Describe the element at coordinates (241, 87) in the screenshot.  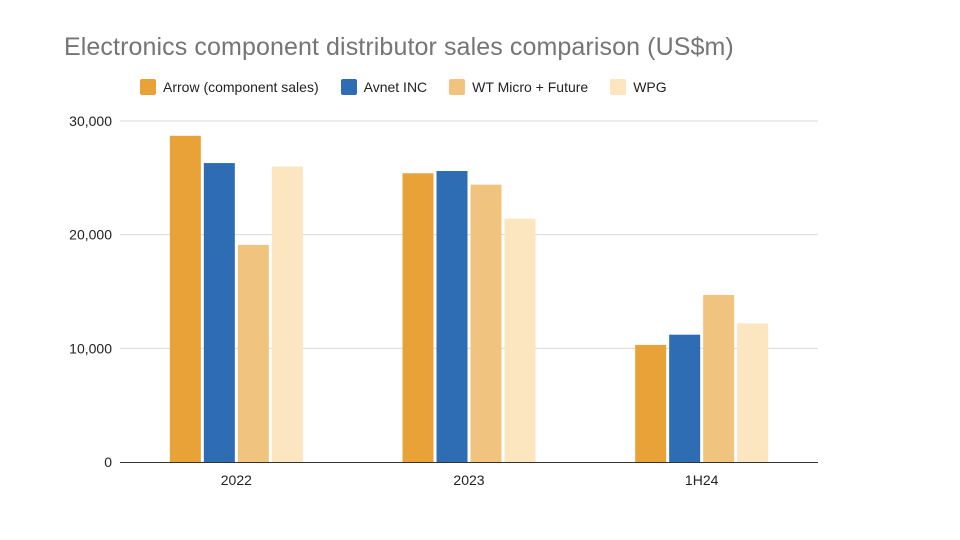
I see `legend-label-arrow: Arrow (component sales)` at that location.